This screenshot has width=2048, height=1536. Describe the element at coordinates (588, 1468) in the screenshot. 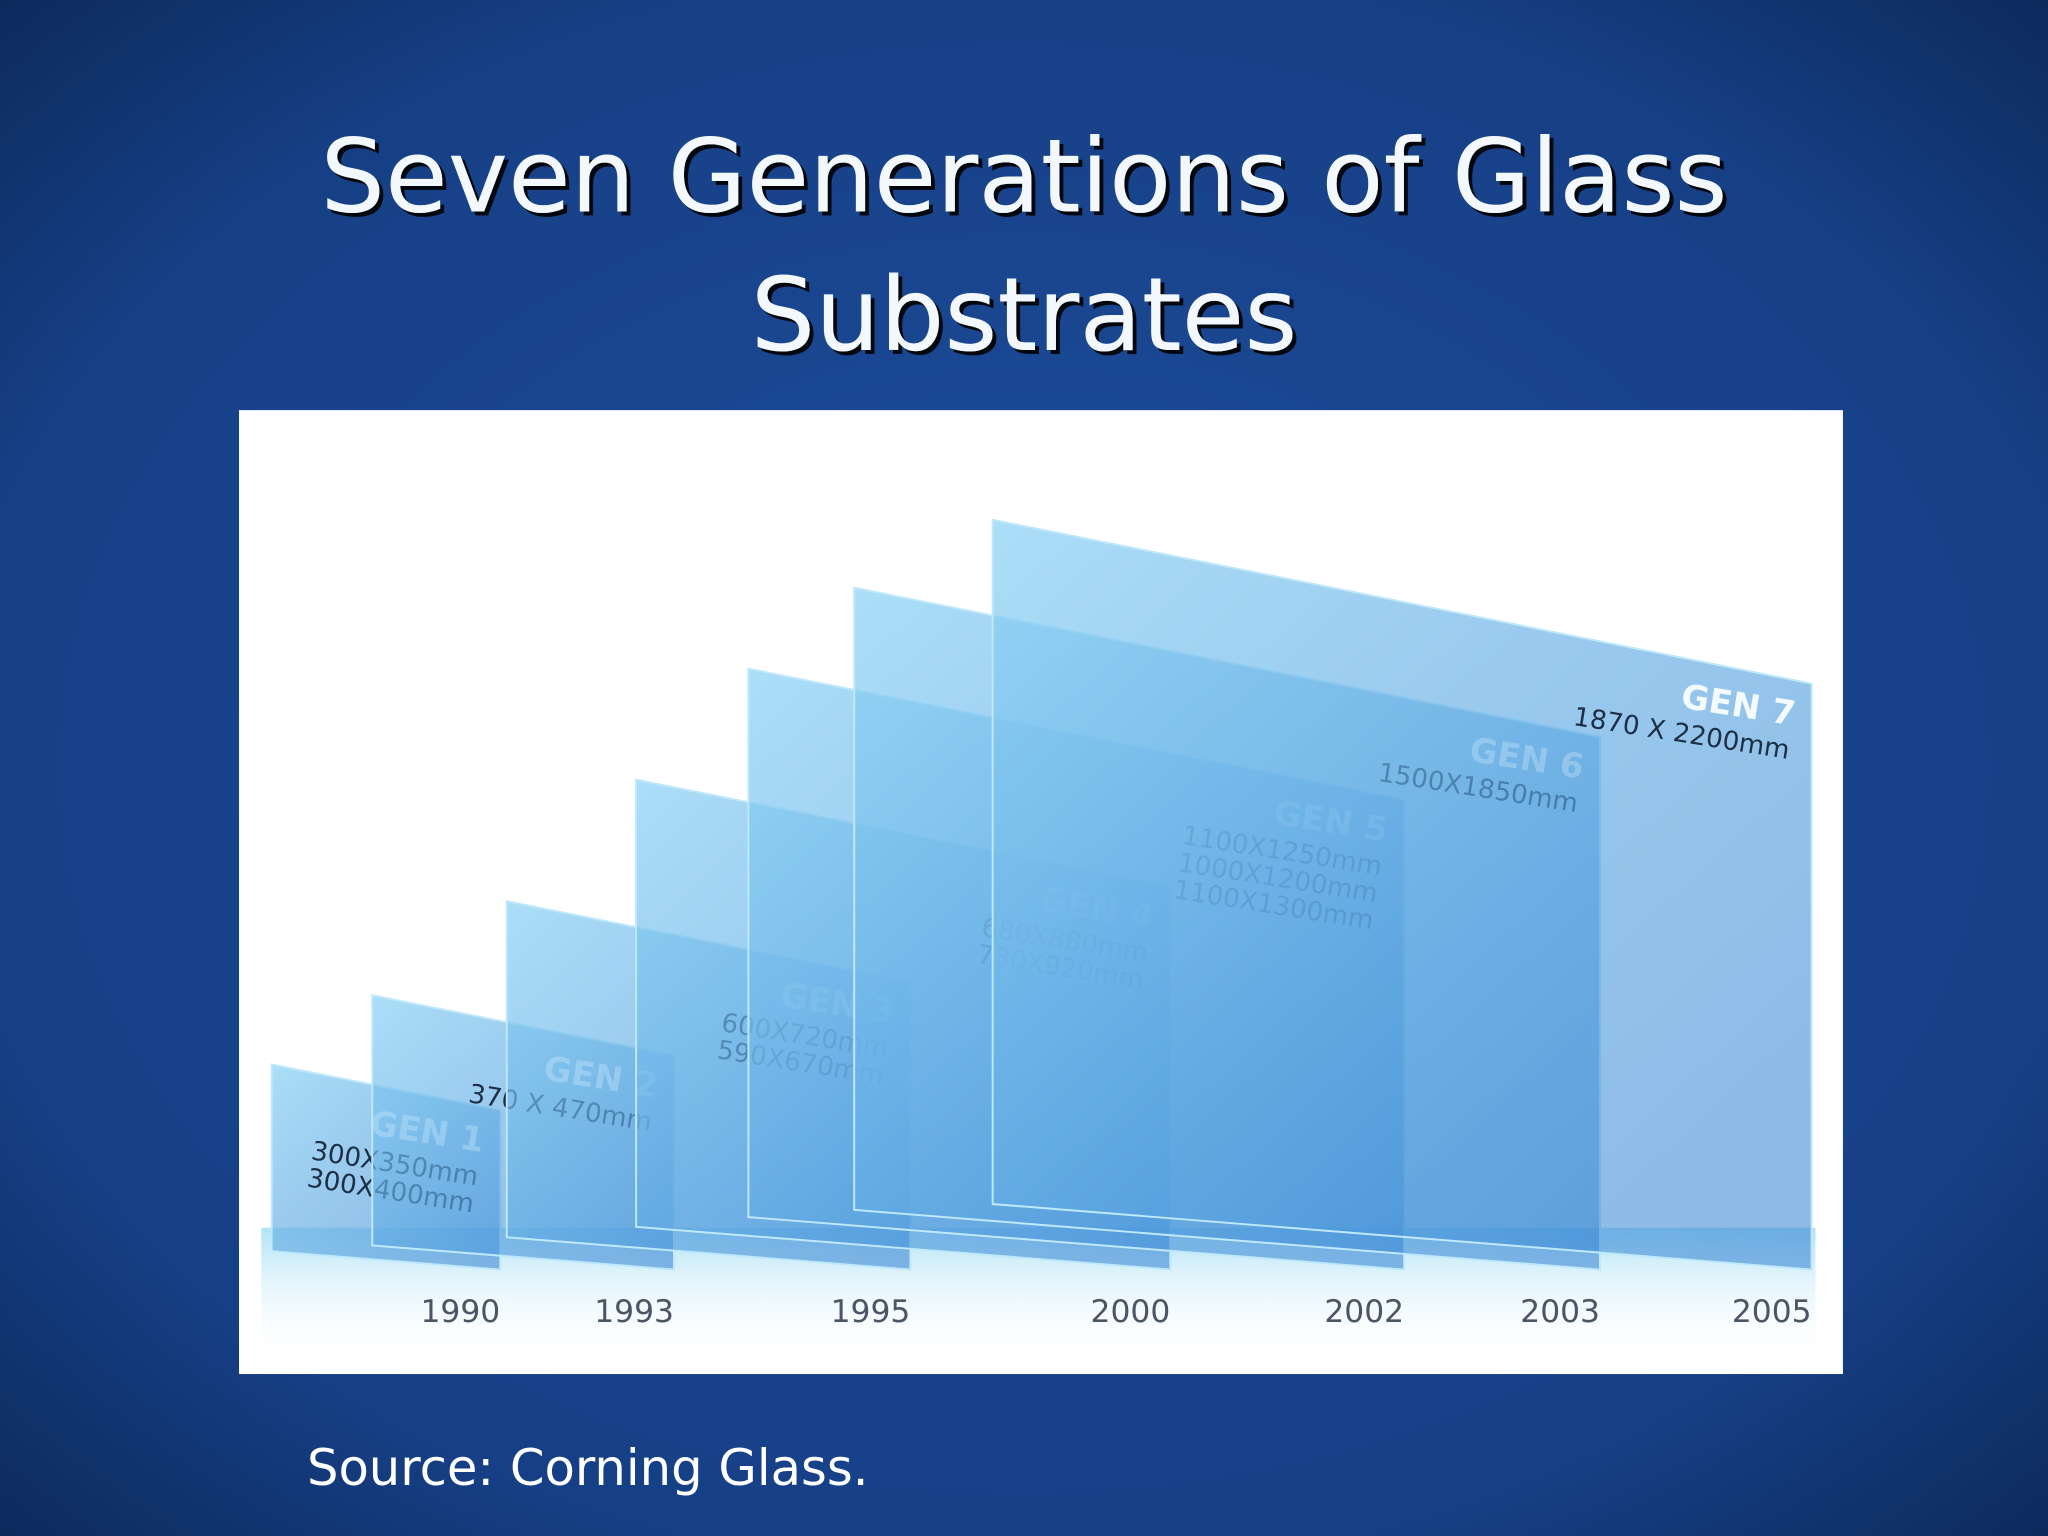

I see `source: Source: Corning Glass.` at that location.